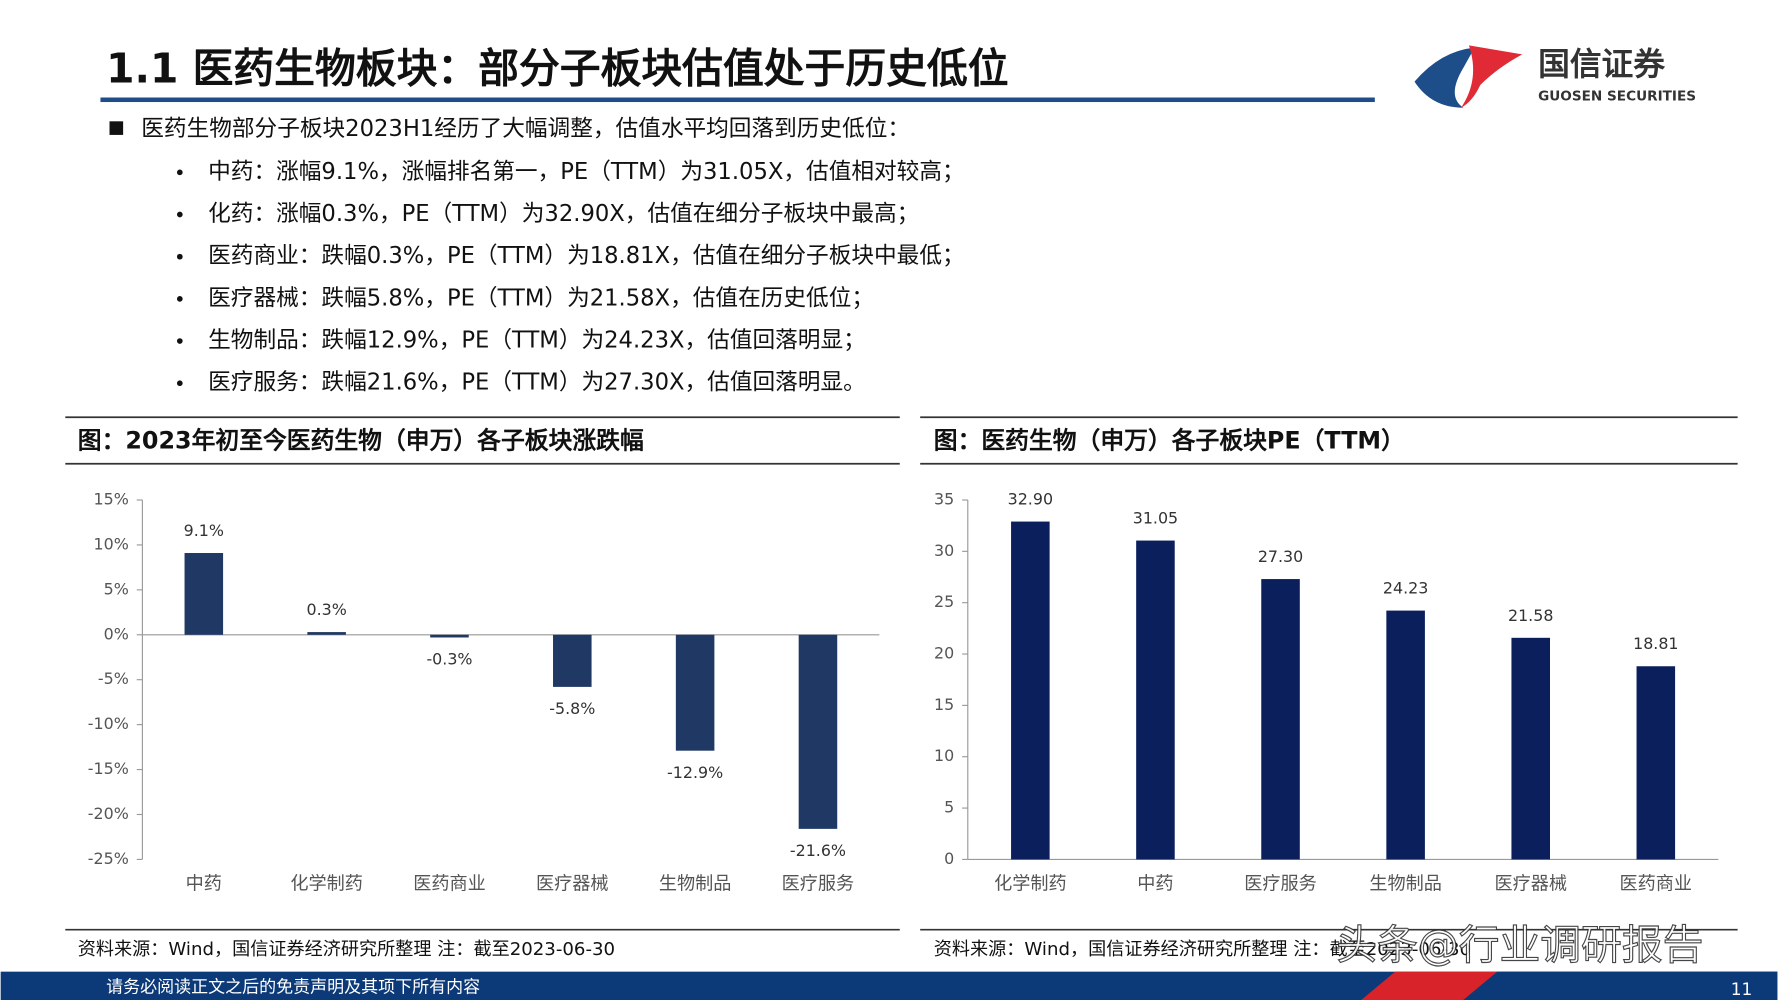 This screenshot has height=1004, width=1778. Describe the element at coordinates (525, 129) in the screenshot. I see `bullet-main: 医药生物部分子板块2023H1经历了大幅调整，估值水平均回落到历史低位：` at that location.